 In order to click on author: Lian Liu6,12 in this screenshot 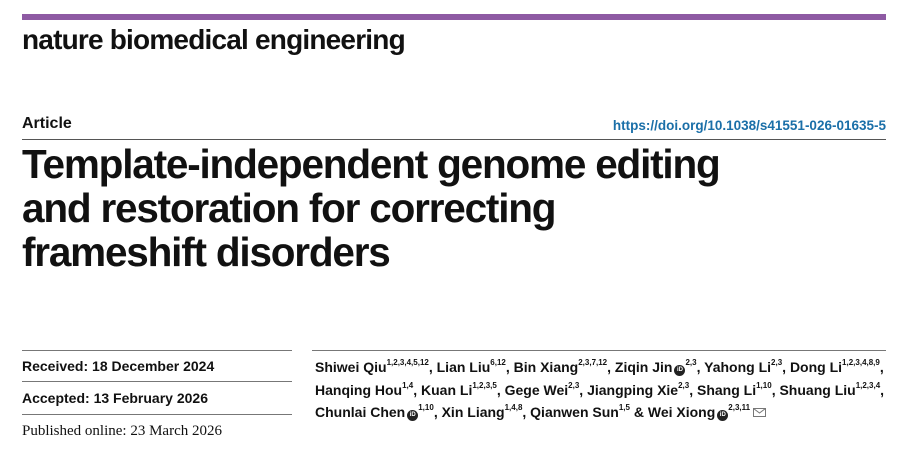, I will do `click(471, 367)`.